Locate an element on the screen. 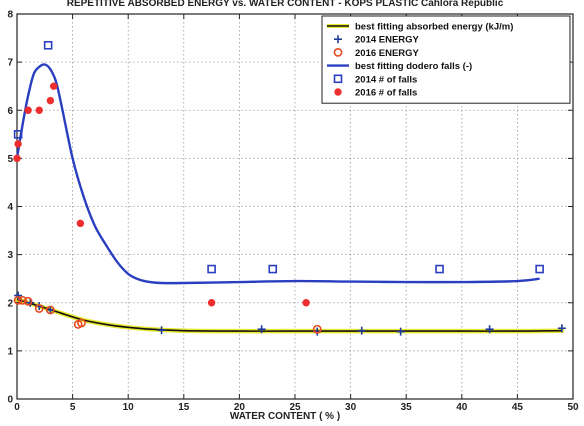 The width and height of the screenshot is (584, 426). legend-entry-label: best fitting absorbed energy (kJ/m) is located at coordinates (434, 27).